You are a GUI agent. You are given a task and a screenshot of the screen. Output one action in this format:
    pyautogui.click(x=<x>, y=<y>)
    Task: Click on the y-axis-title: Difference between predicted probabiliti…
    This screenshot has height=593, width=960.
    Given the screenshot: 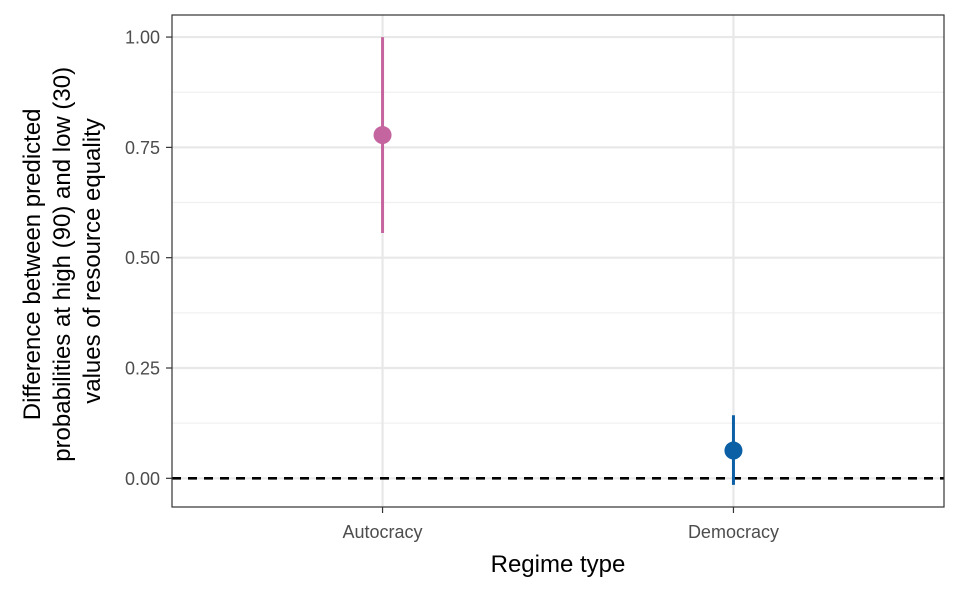 What is the action you would take?
    pyautogui.click(x=62, y=261)
    